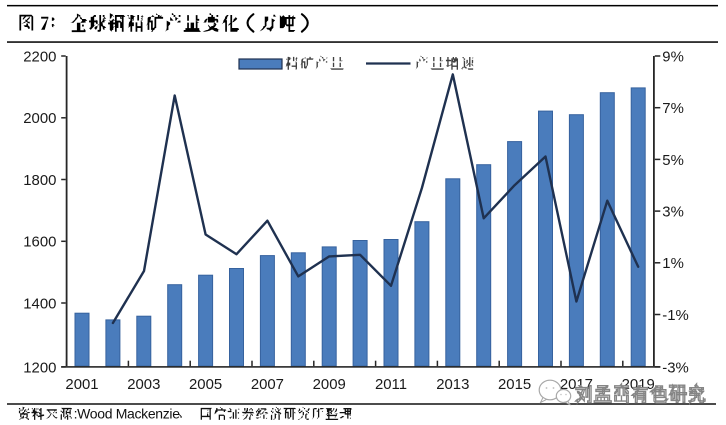 This screenshot has height=425, width=726. What do you see at coordinates (39, 119) in the screenshot?
I see `svg-text: 2000` at bounding box center [39, 119].